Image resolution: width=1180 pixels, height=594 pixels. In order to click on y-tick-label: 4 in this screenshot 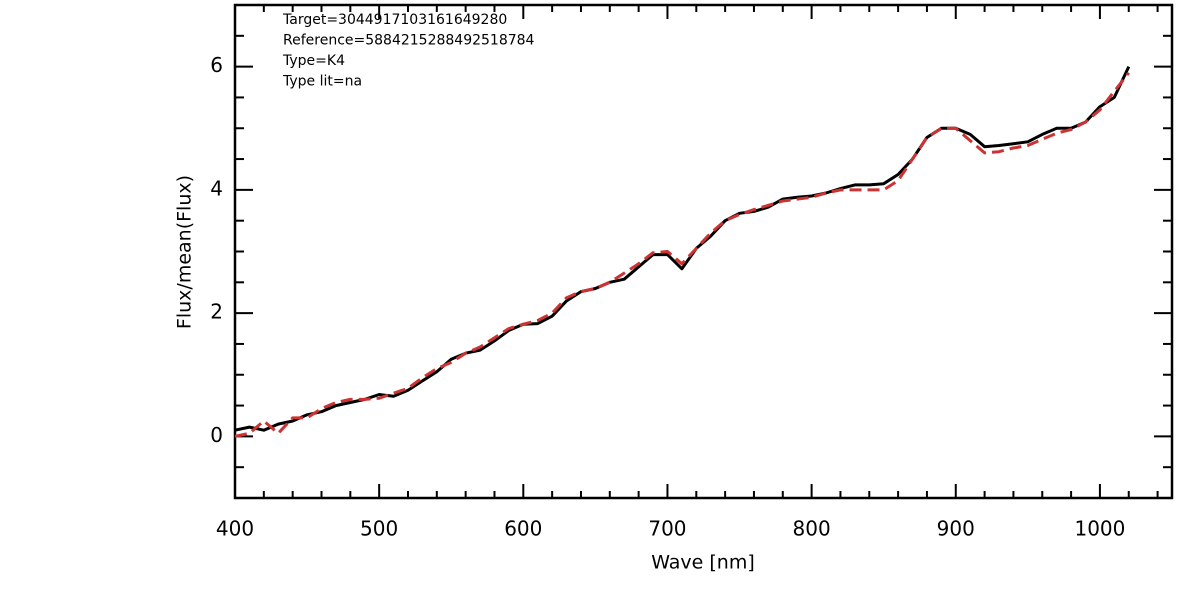, I will do `click(216, 188)`.